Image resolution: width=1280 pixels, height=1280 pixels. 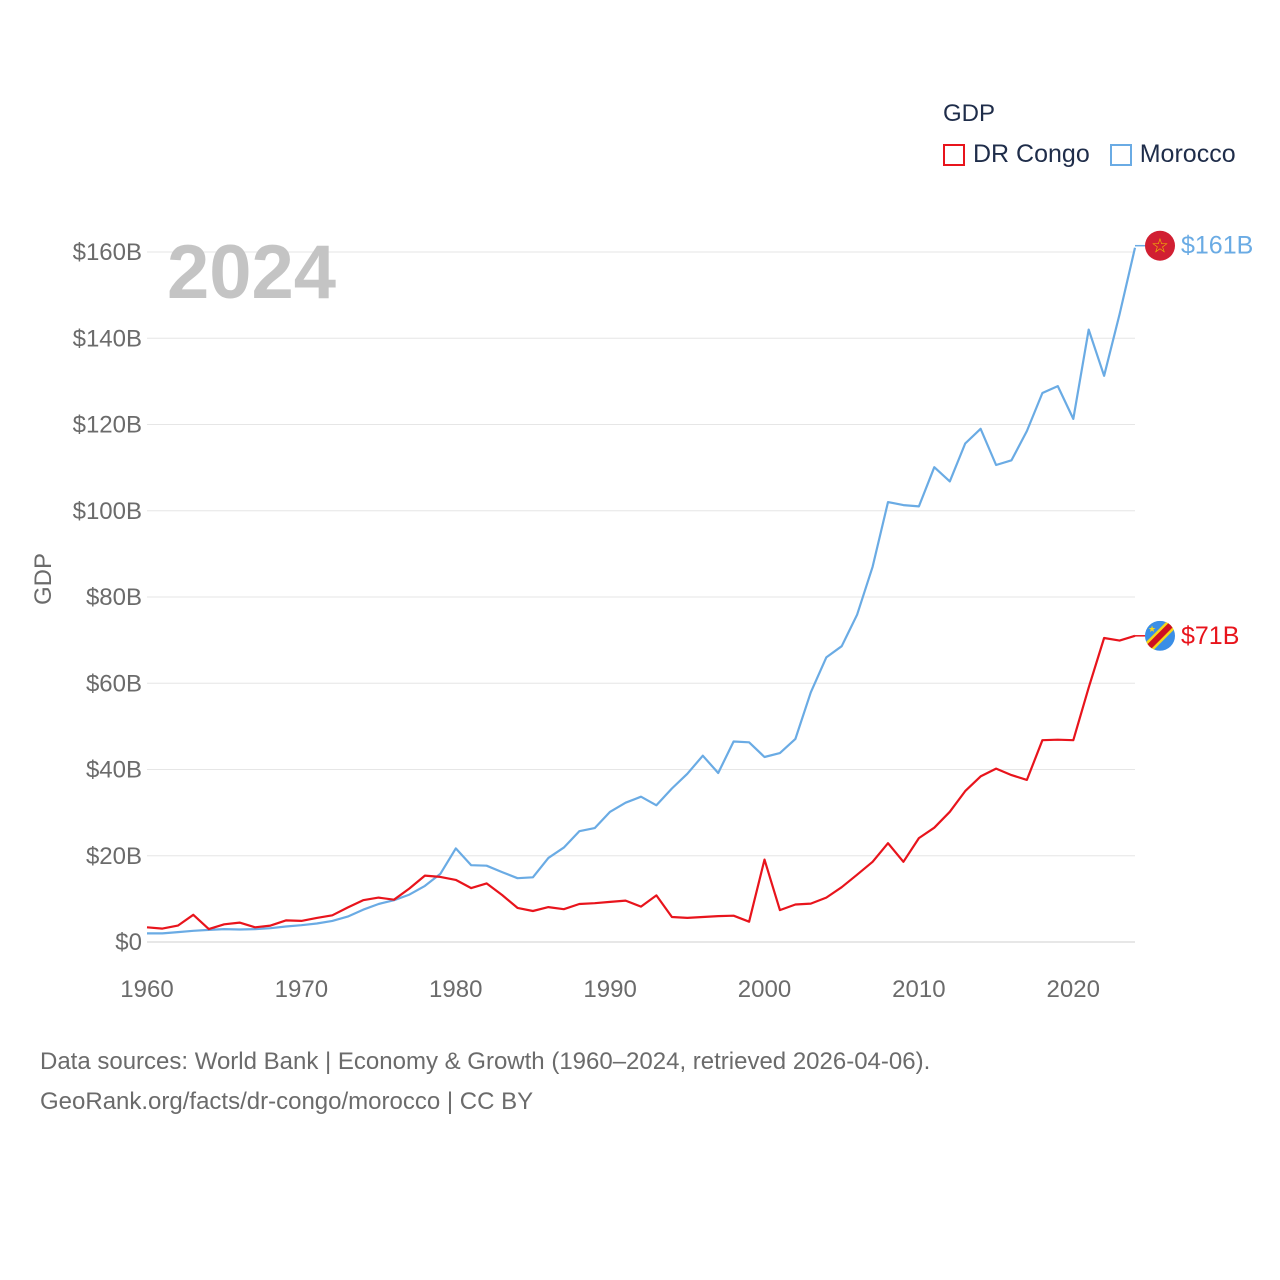 What do you see at coordinates (1031, 154) in the screenshot?
I see `legend-label-dr-congo: DR Congo` at bounding box center [1031, 154].